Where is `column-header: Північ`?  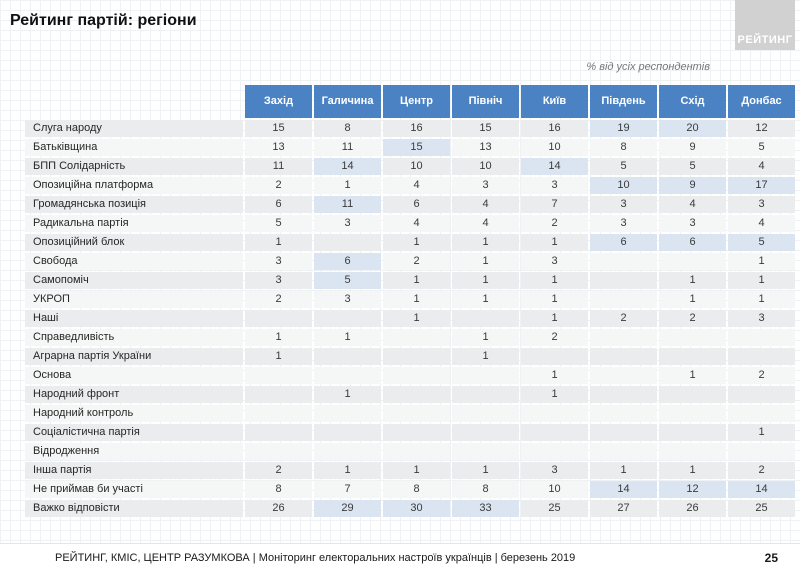
column-header: Північ is located at coordinates (485, 101).